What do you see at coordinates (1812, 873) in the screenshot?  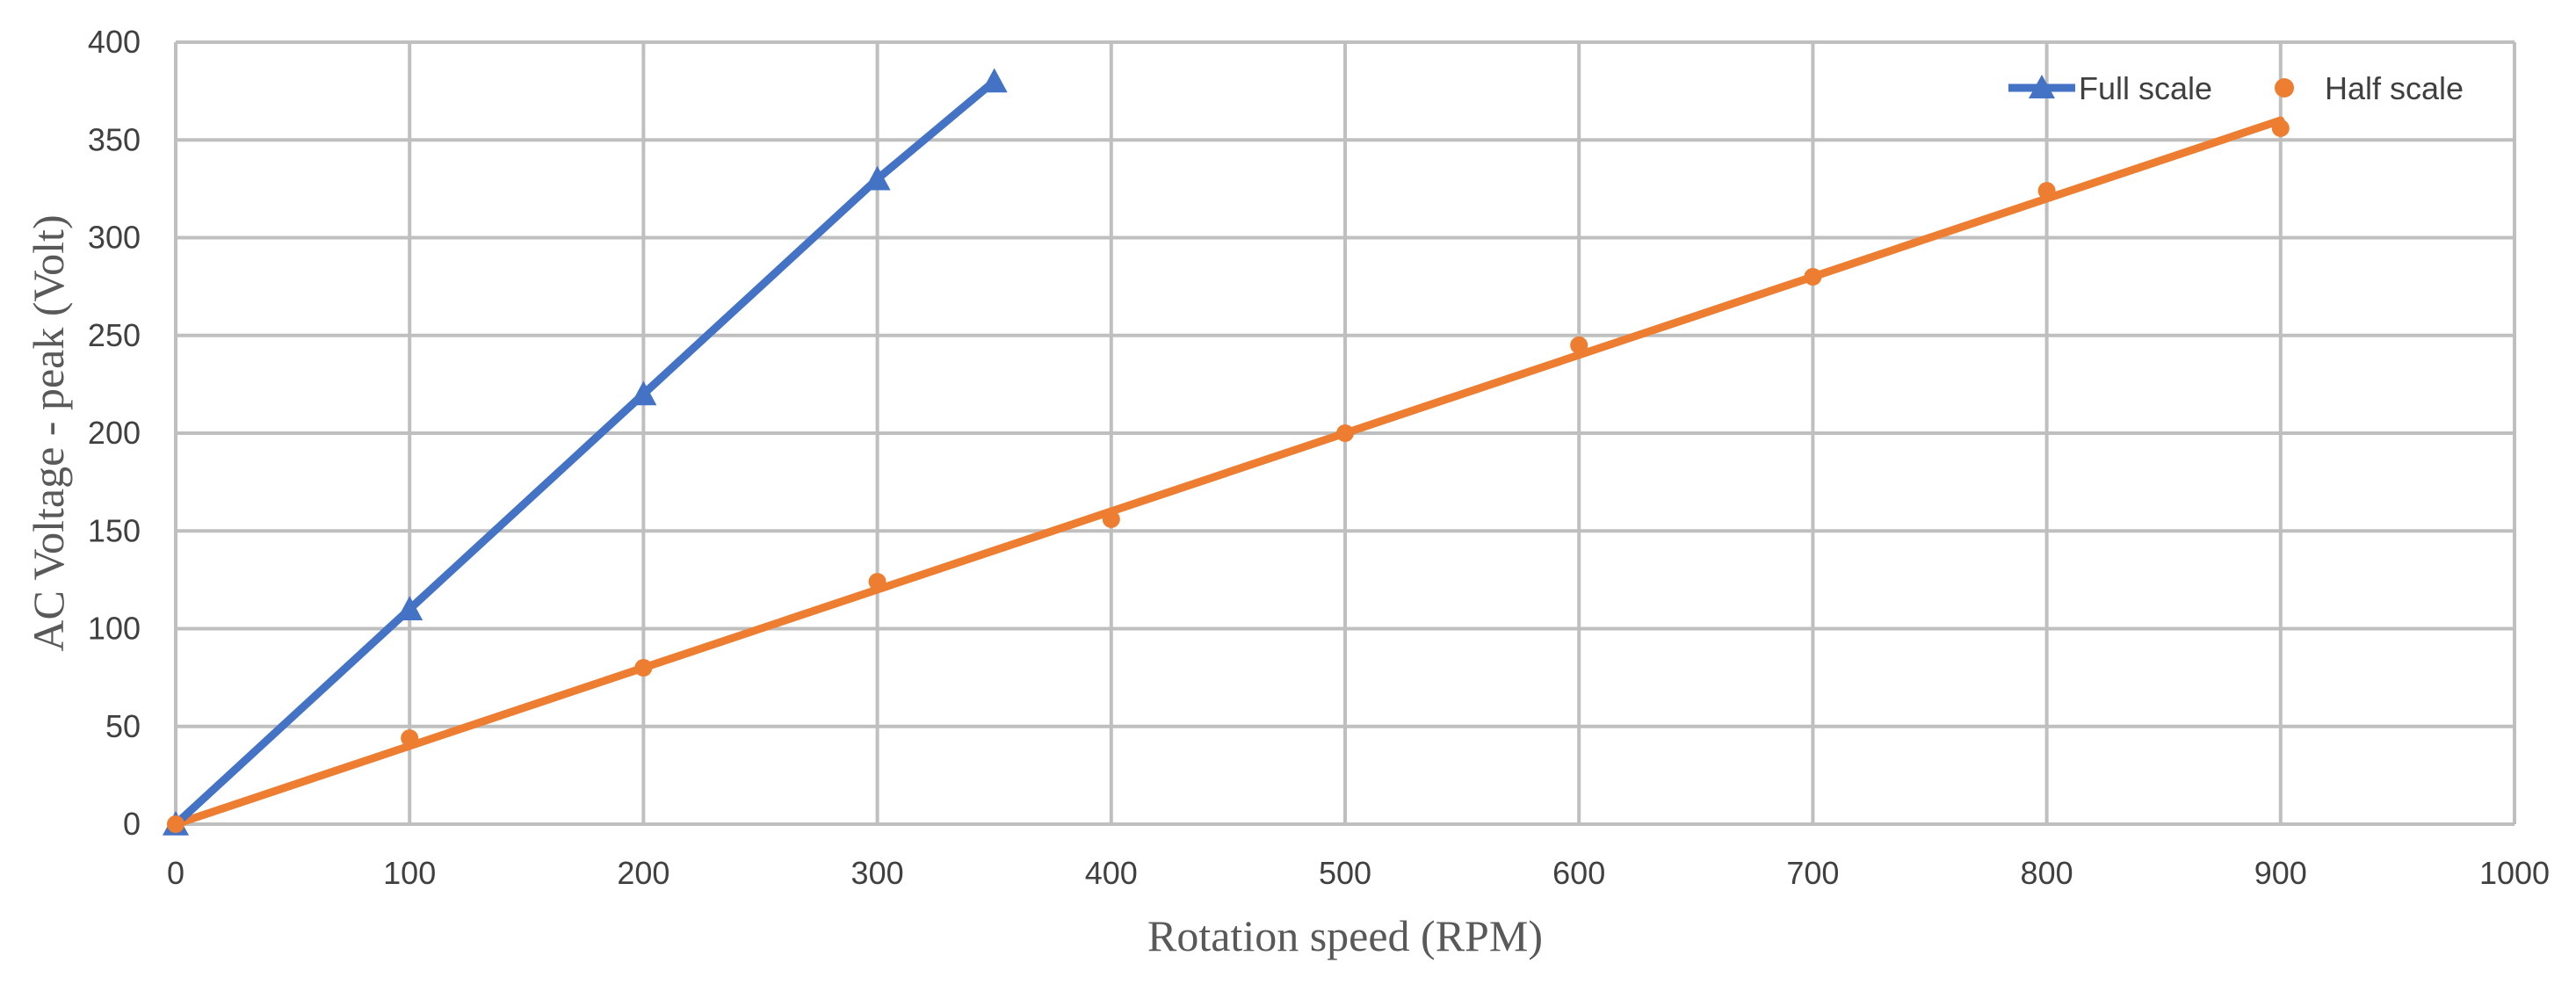 I see `x-tick-label: 700` at bounding box center [1812, 873].